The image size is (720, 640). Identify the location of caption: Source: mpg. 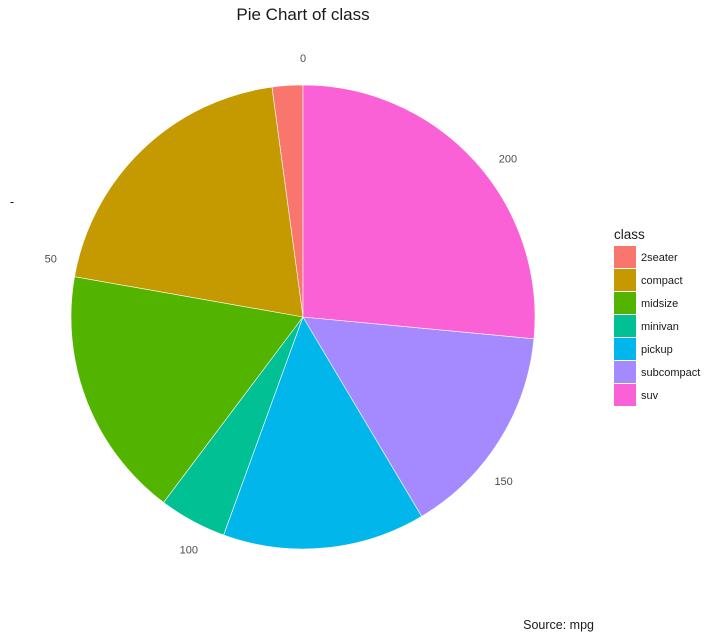
(558, 625).